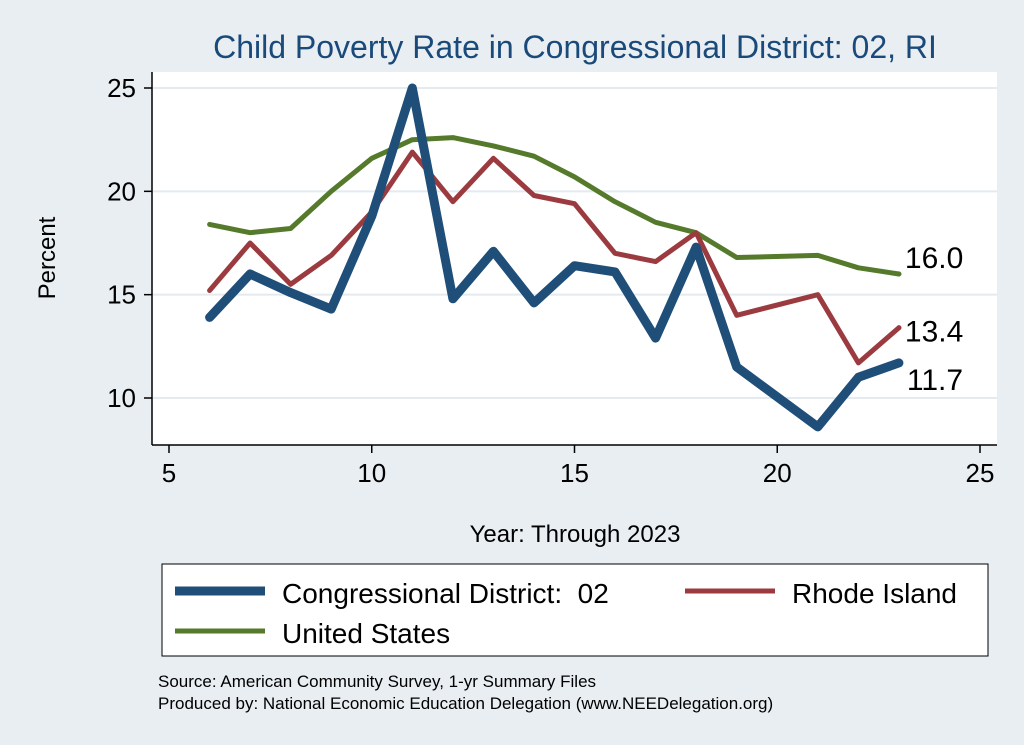  What do you see at coordinates (121, 398) in the screenshot?
I see `y-tick-label-10: 10` at bounding box center [121, 398].